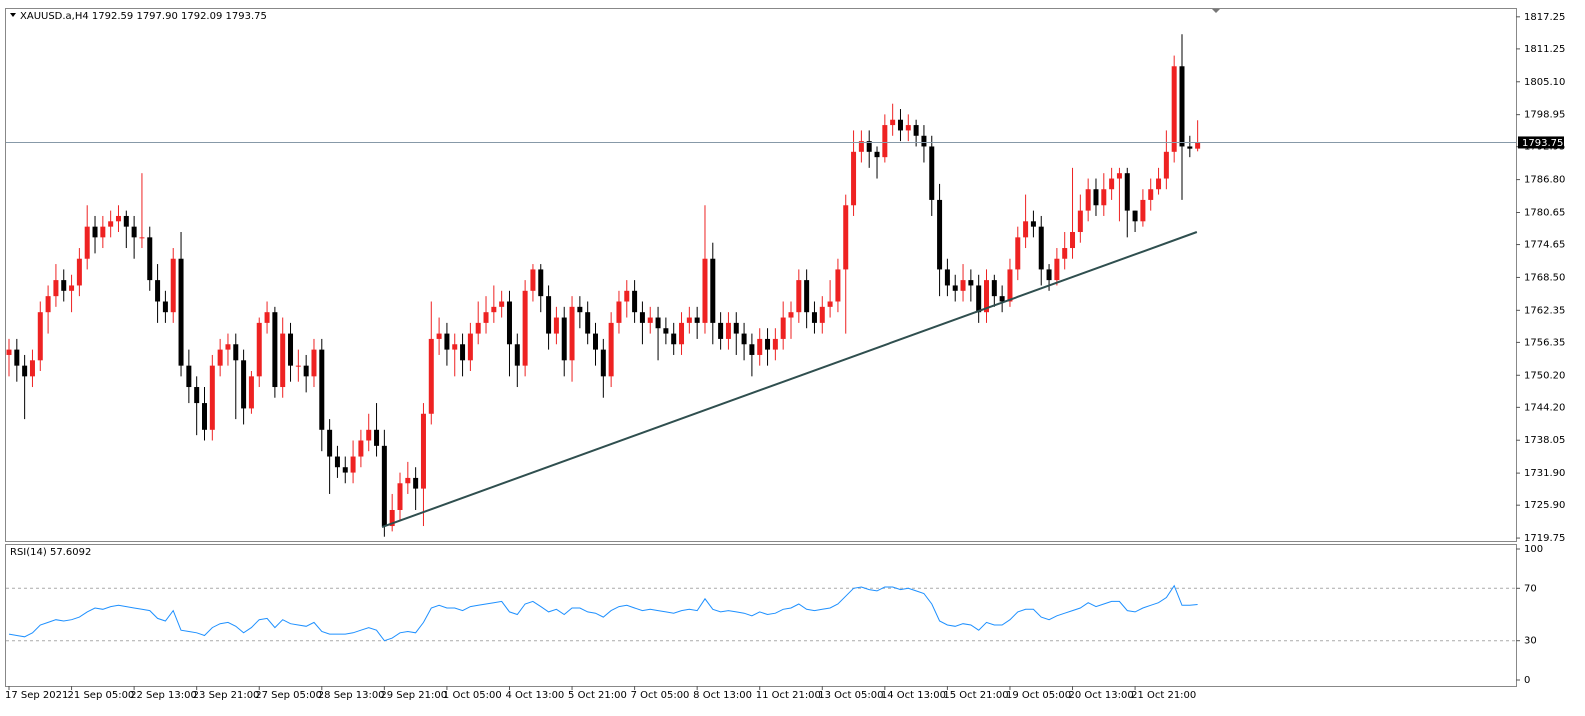 Image resolution: width=1585 pixels, height=716 pixels. What do you see at coordinates (534, 695) in the screenshot?
I see `x-tick-label: 4 Oct 13:00` at bounding box center [534, 695].